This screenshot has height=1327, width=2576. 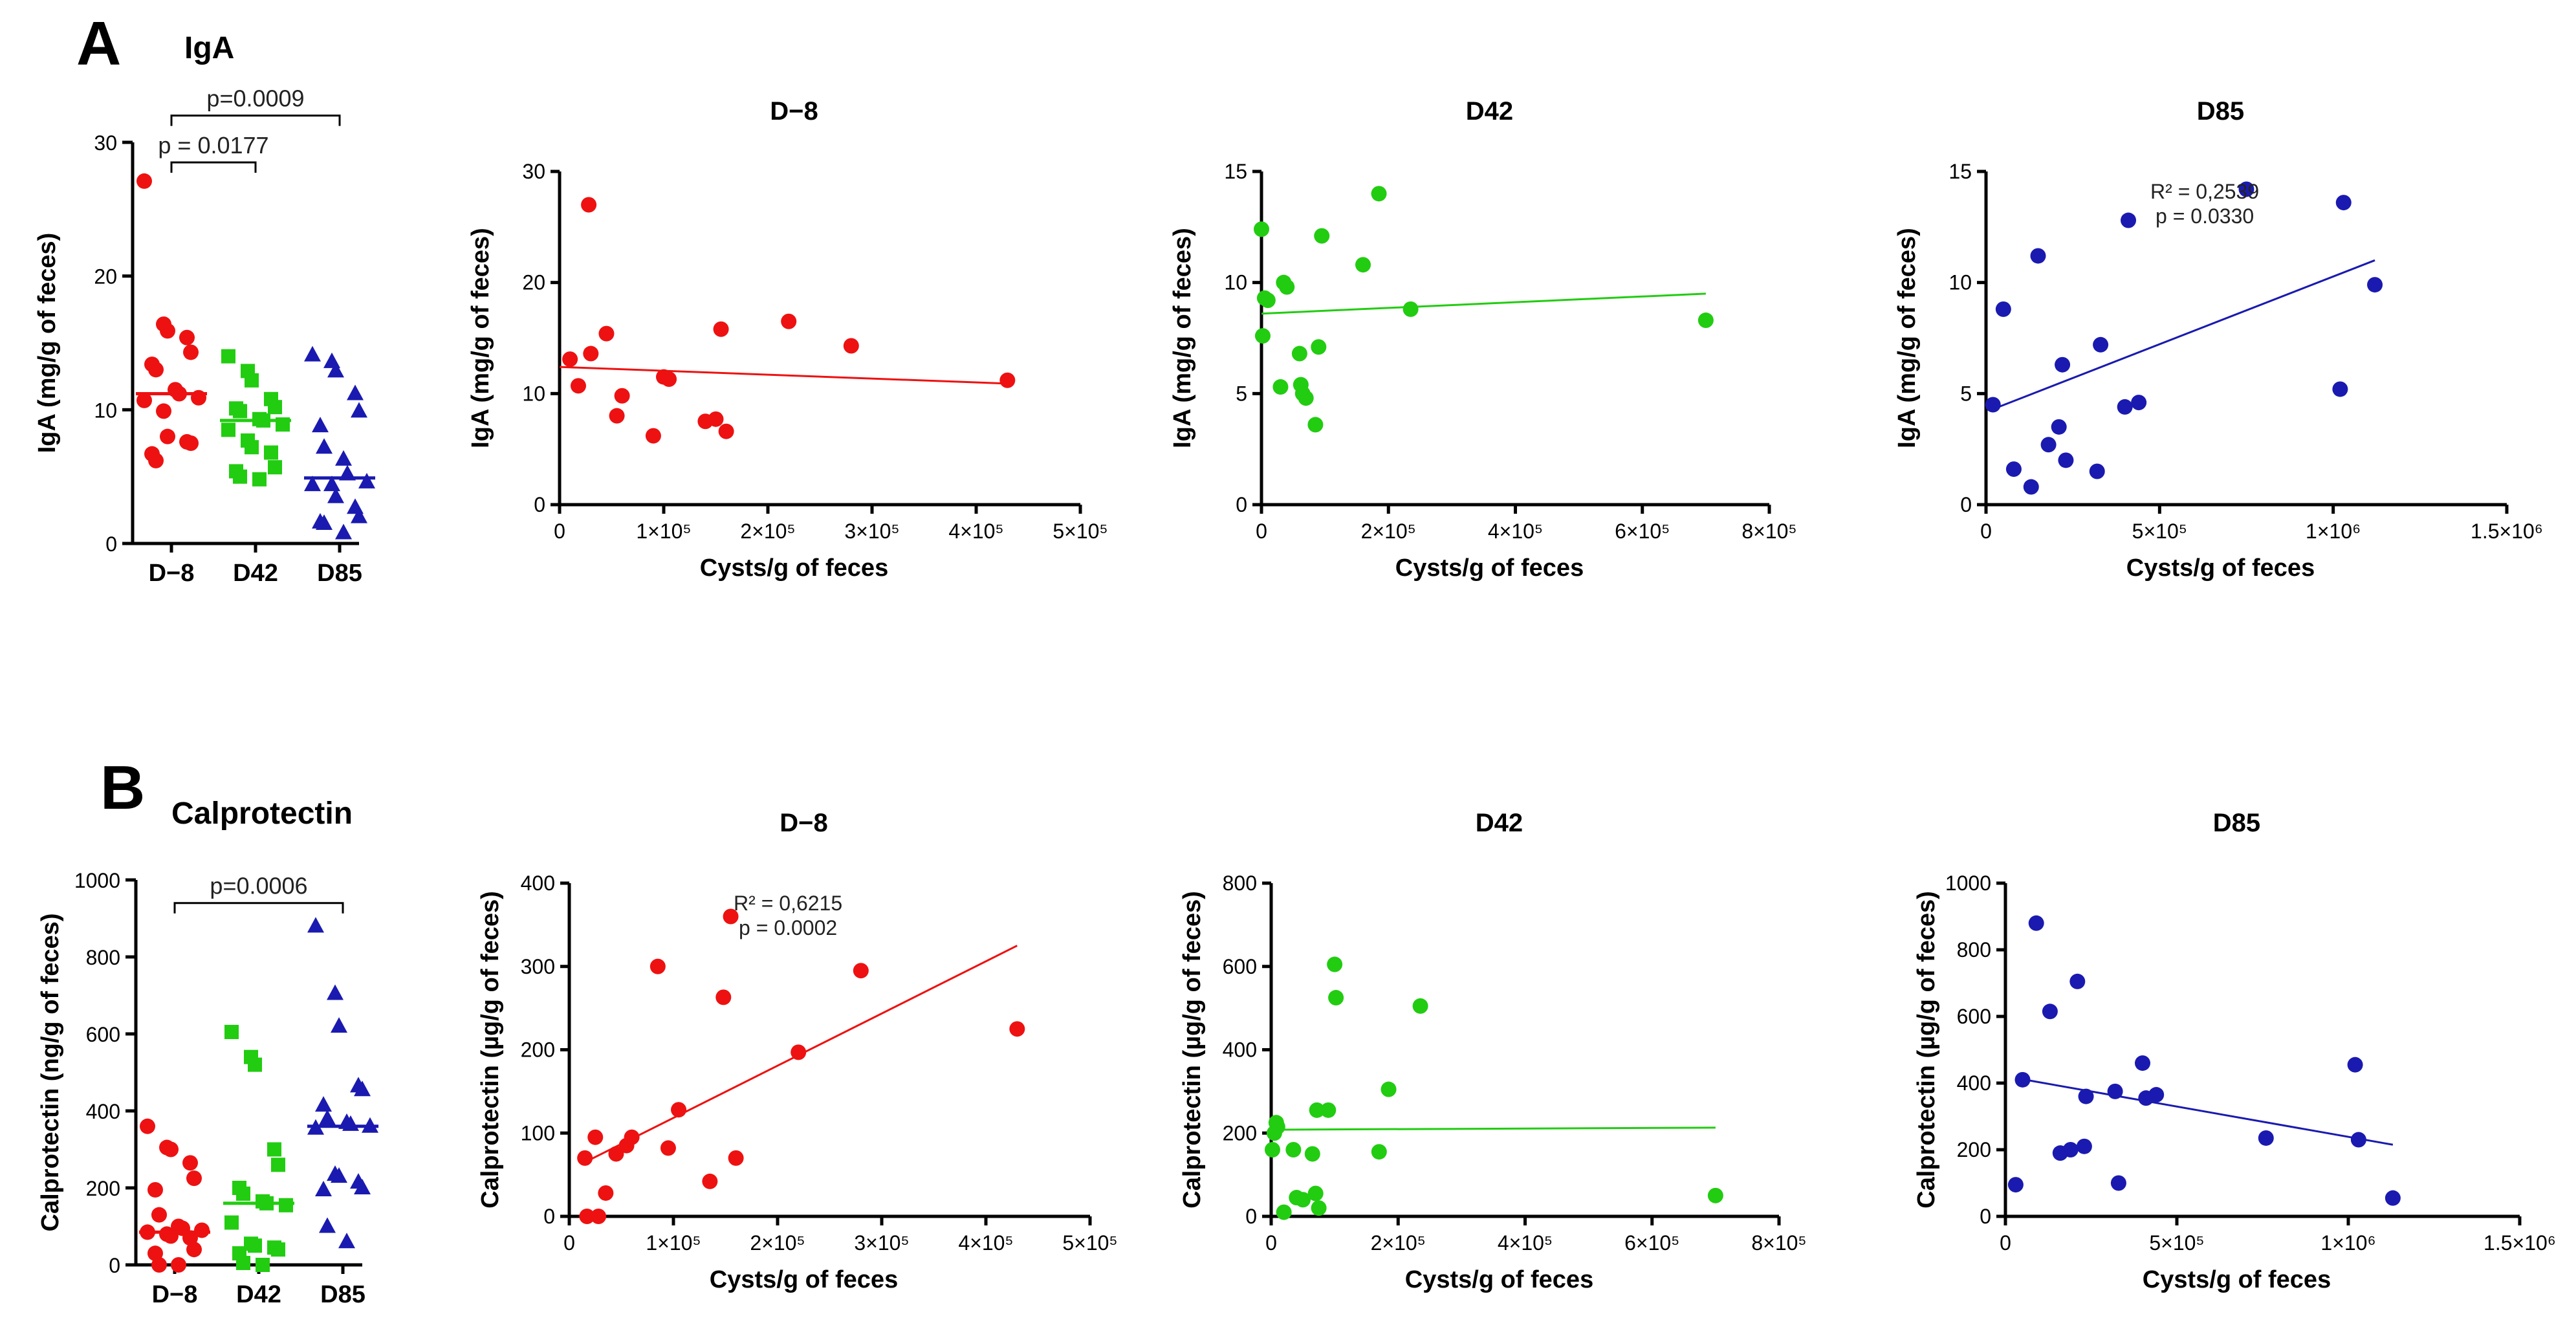 What do you see at coordinates (1966, 393) in the screenshot?
I see `y-tick-label: 5` at bounding box center [1966, 393].